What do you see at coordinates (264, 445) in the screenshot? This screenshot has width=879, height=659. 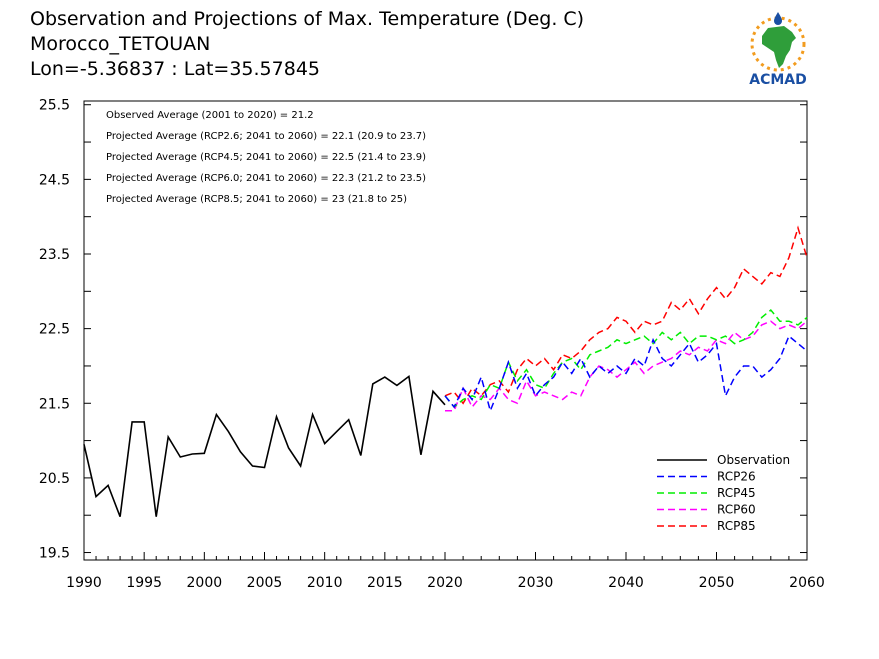 I see `series-line-observation` at bounding box center [264, 445].